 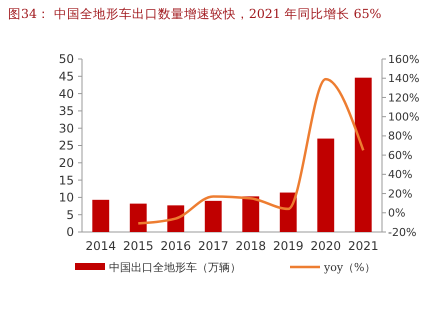 What do you see at coordinates (195, 13) in the screenshot?
I see `chart-title: 图34： 中国全地形车出口数量增速较快，2021 年同比增长 65%` at bounding box center [195, 13].